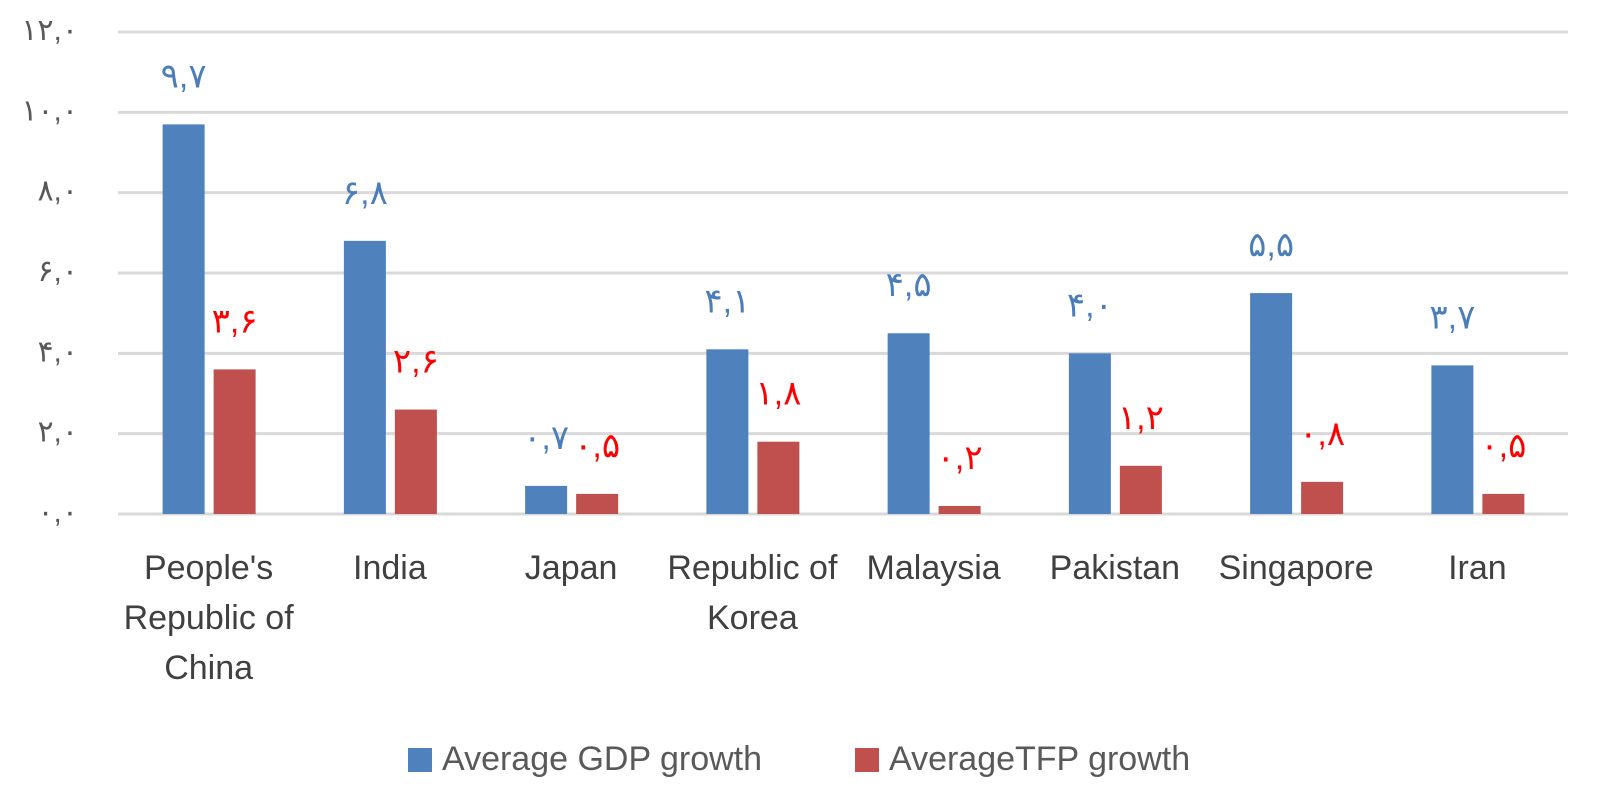  What do you see at coordinates (933, 568) in the screenshot?
I see `x-tick-label: Malaysia` at bounding box center [933, 568].